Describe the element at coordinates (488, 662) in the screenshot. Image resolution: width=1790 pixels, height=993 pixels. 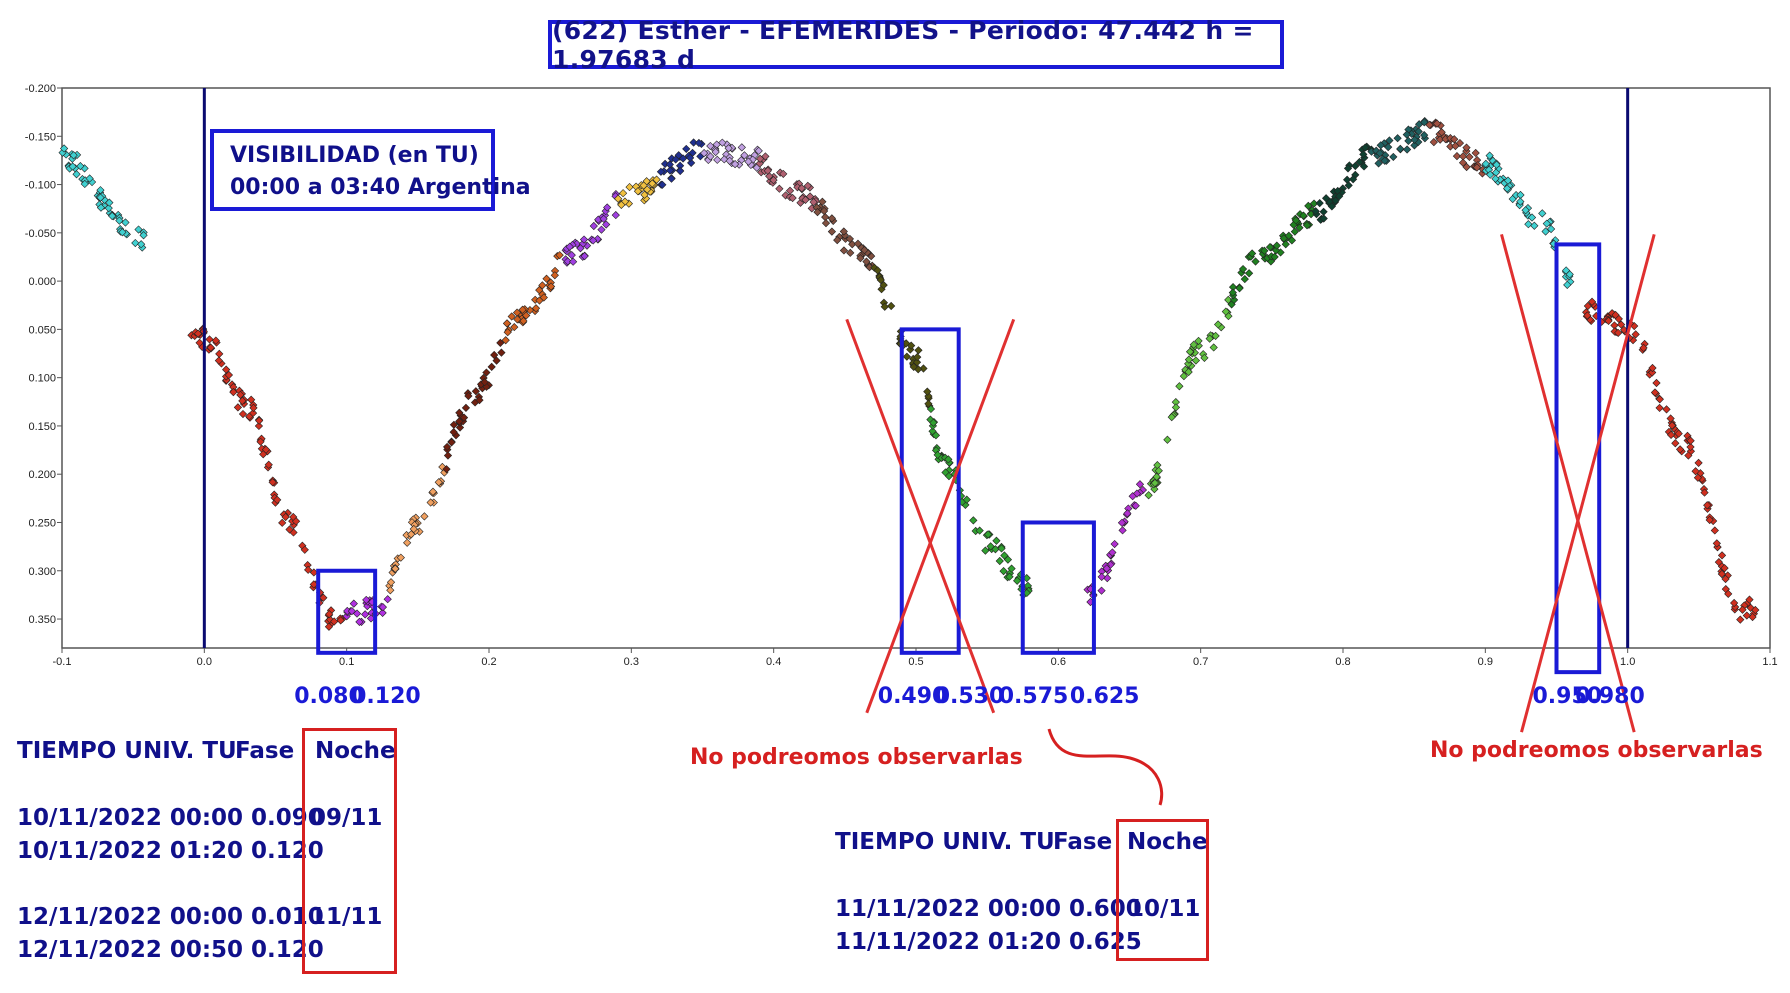
I see `x-tick-label: 0.2` at that location.